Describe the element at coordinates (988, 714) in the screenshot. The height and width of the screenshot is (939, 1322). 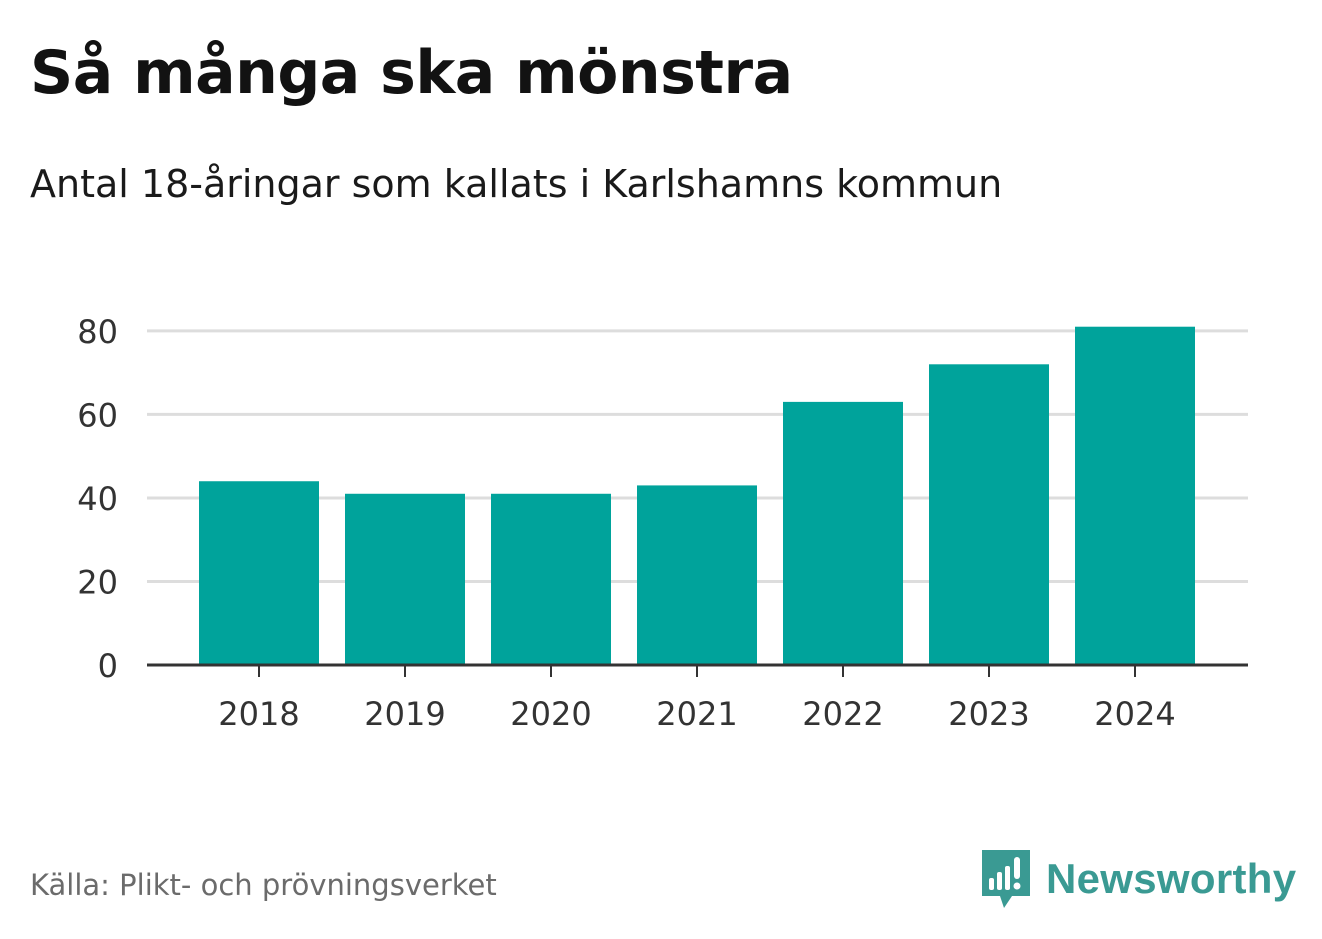
I see `x-tick-label: 2023` at that location.